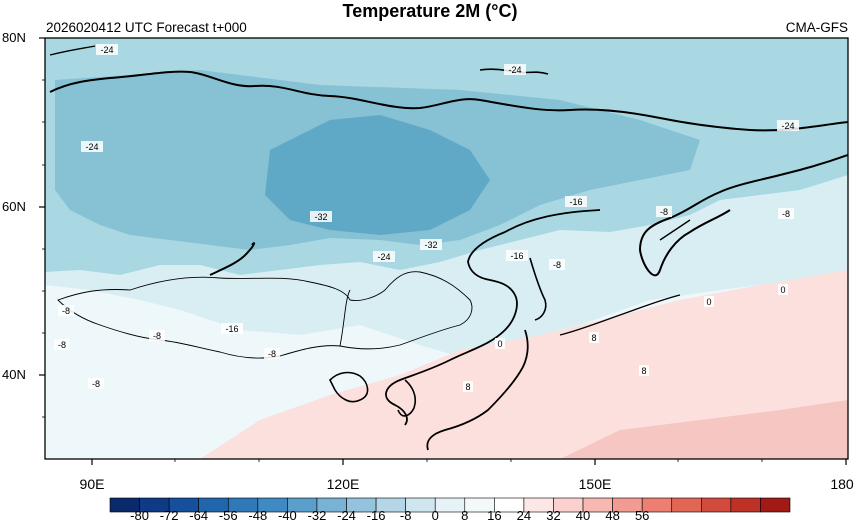 The width and height of the screenshot is (860, 525). What do you see at coordinates (376, 515) in the screenshot?
I see `colorbar-label: -16` at bounding box center [376, 515].